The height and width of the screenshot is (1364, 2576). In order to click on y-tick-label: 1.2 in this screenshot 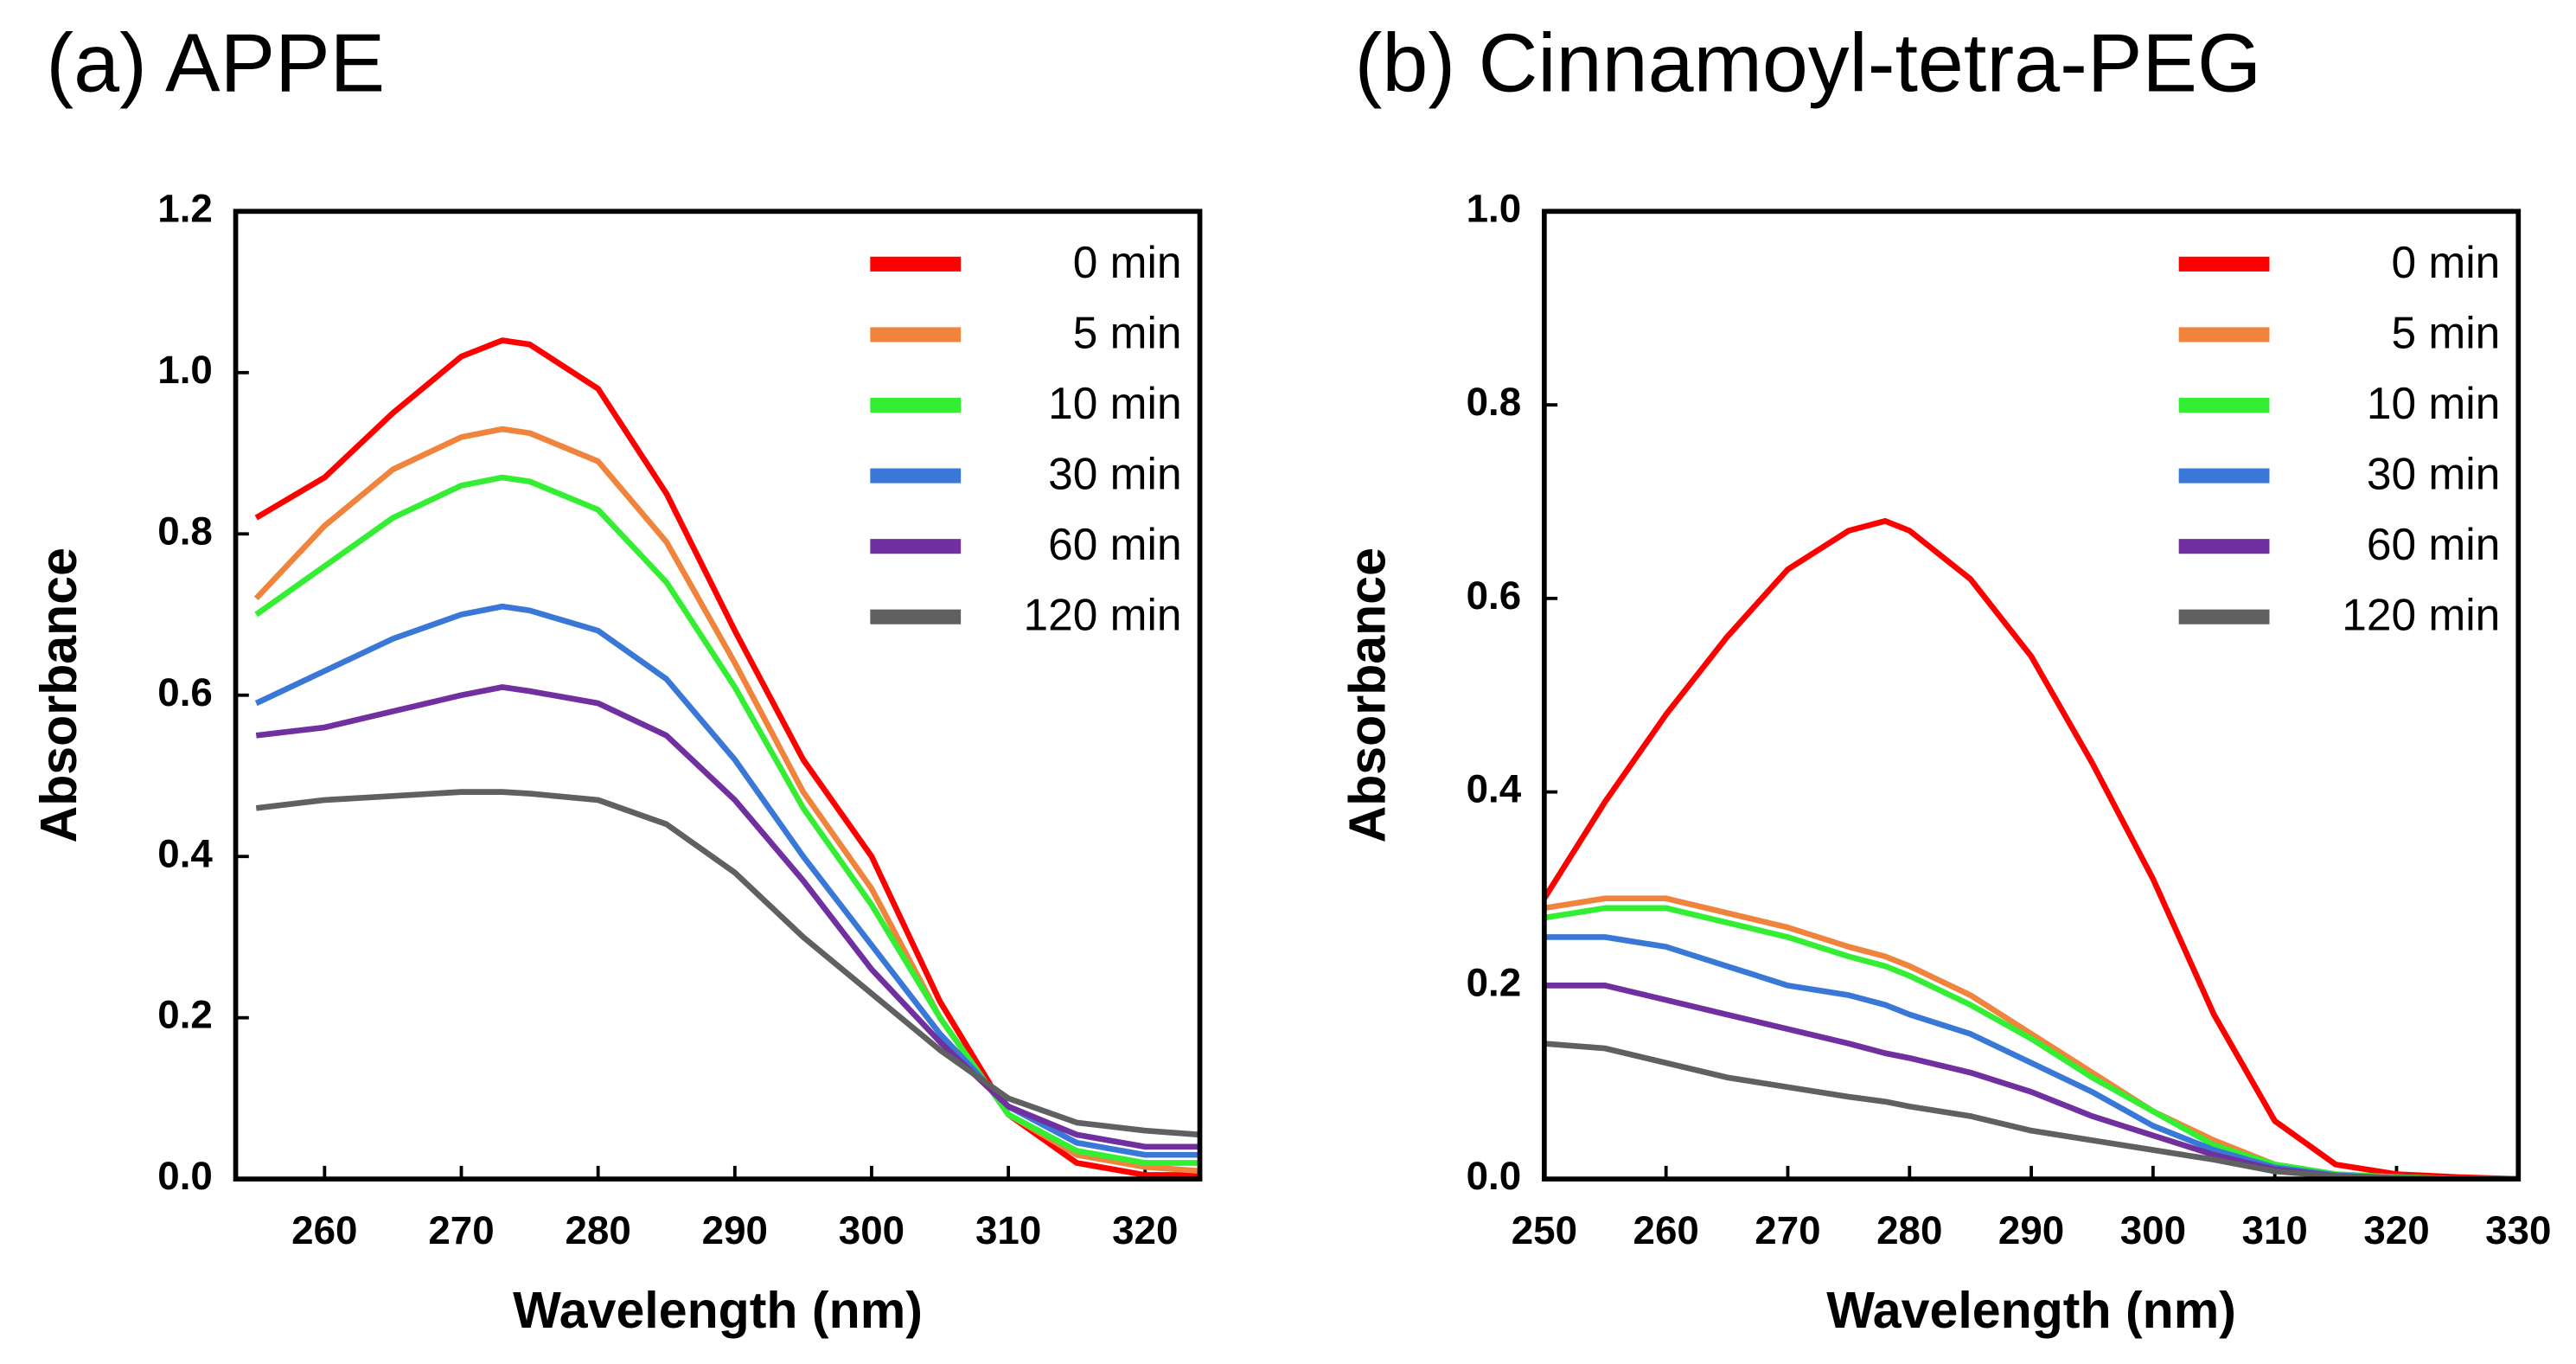, I will do `click(185, 208)`.